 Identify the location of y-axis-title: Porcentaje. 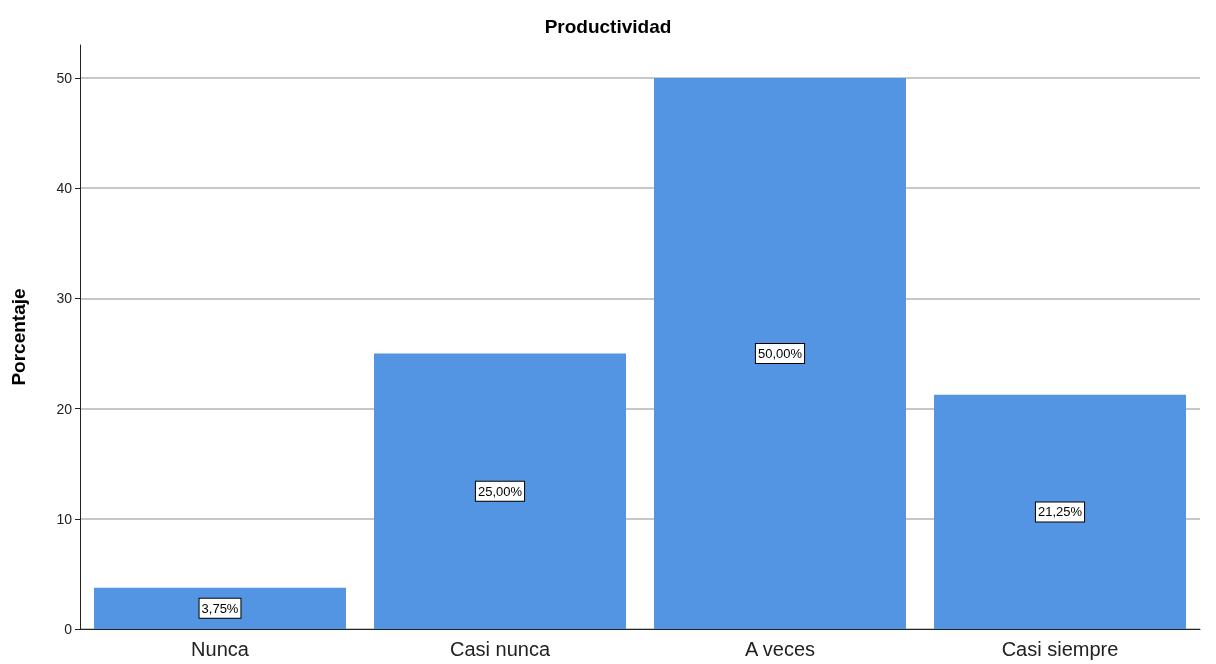
(18, 337).